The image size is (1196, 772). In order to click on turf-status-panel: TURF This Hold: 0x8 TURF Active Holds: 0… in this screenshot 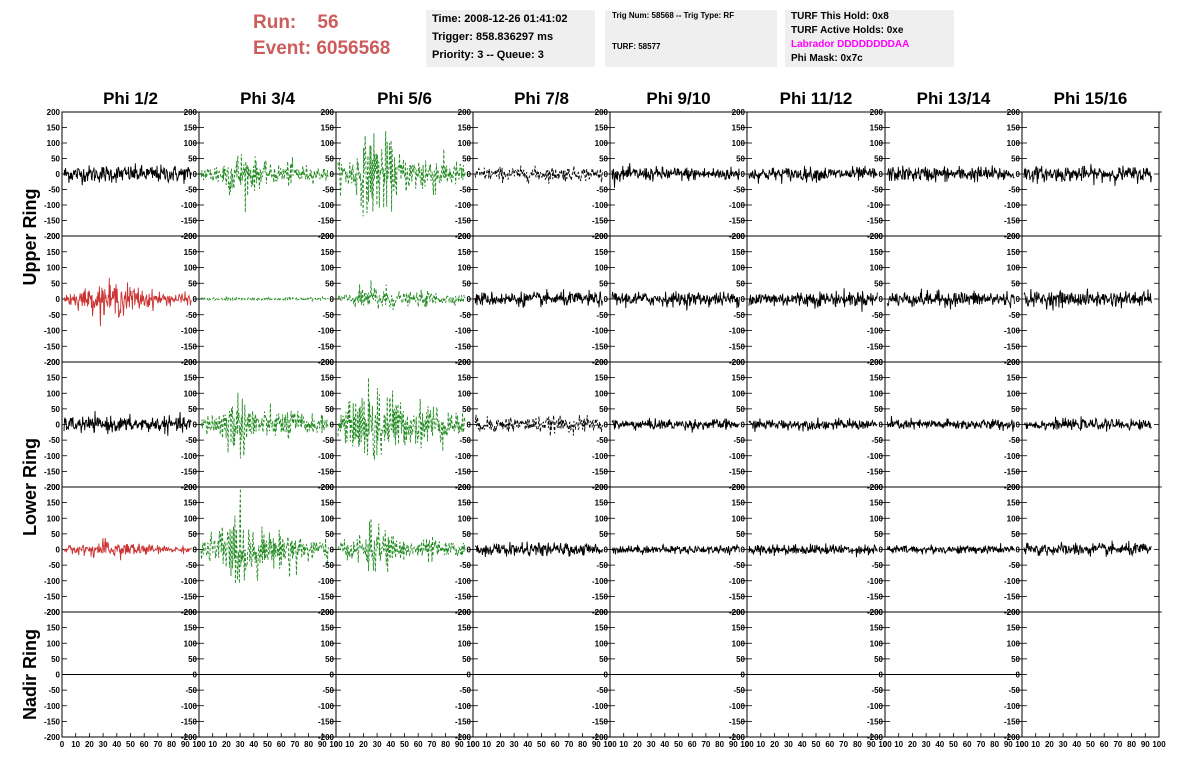, I will do `click(869, 38)`.